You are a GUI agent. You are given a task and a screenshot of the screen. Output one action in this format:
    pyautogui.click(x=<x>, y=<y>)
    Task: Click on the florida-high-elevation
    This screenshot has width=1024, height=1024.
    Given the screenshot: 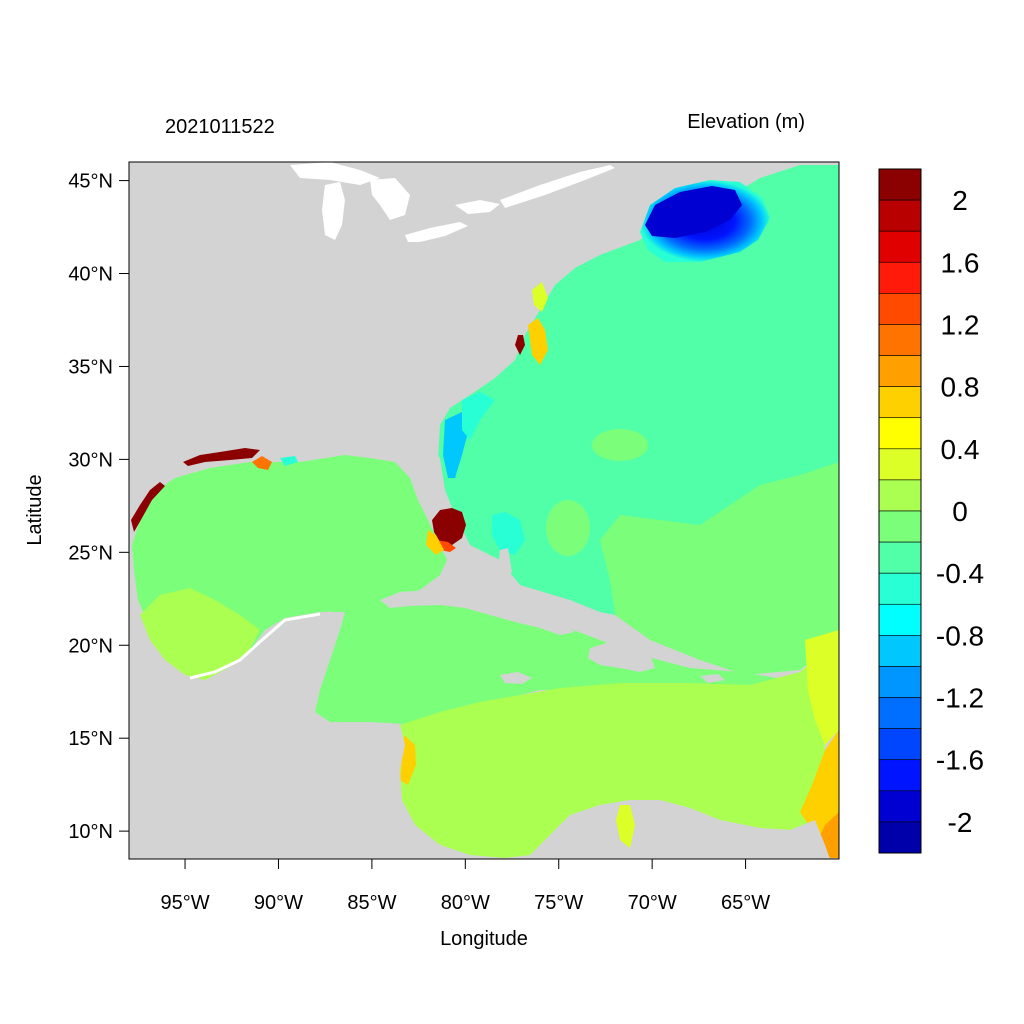 What is the action you would take?
    pyautogui.click(x=449, y=526)
    